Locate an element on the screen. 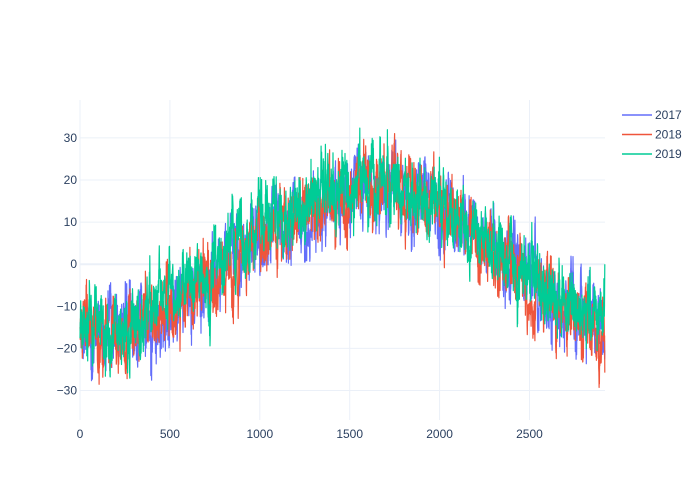  x-tick-label: 0 is located at coordinates (80, 434).